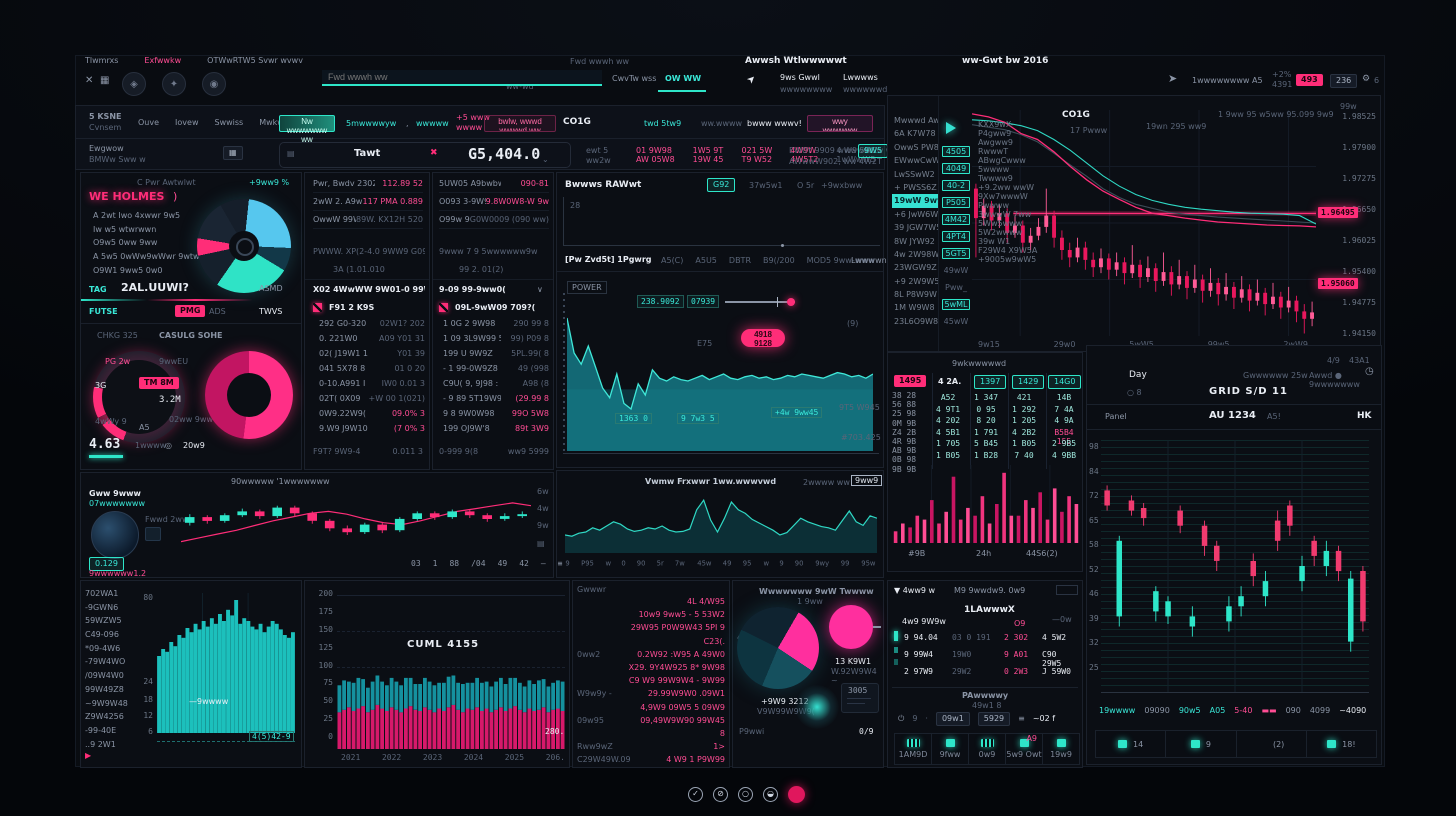 The width and height of the screenshot is (1456, 816). What do you see at coordinates (496, 413) in the screenshot?
I see `list-item: 9 8 9W0W98 99O 5W8` at bounding box center [496, 413].